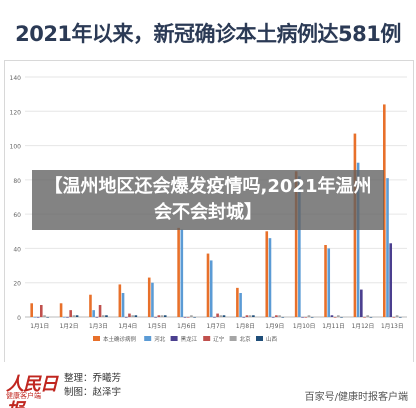 This screenshot has height=408, width=416. Describe the element at coordinates (216, 326) in the screenshot. I see `x-tick-label: 1月7日` at that location.